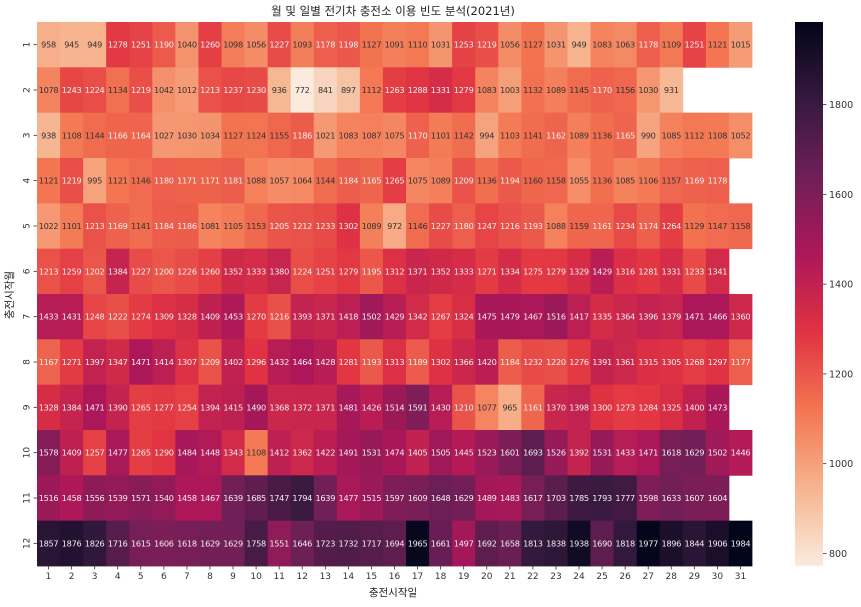 The width and height of the screenshot is (861, 607). Describe the element at coordinates (372, 45) in the screenshot. I see `cell-value-label: 1127` at that location.